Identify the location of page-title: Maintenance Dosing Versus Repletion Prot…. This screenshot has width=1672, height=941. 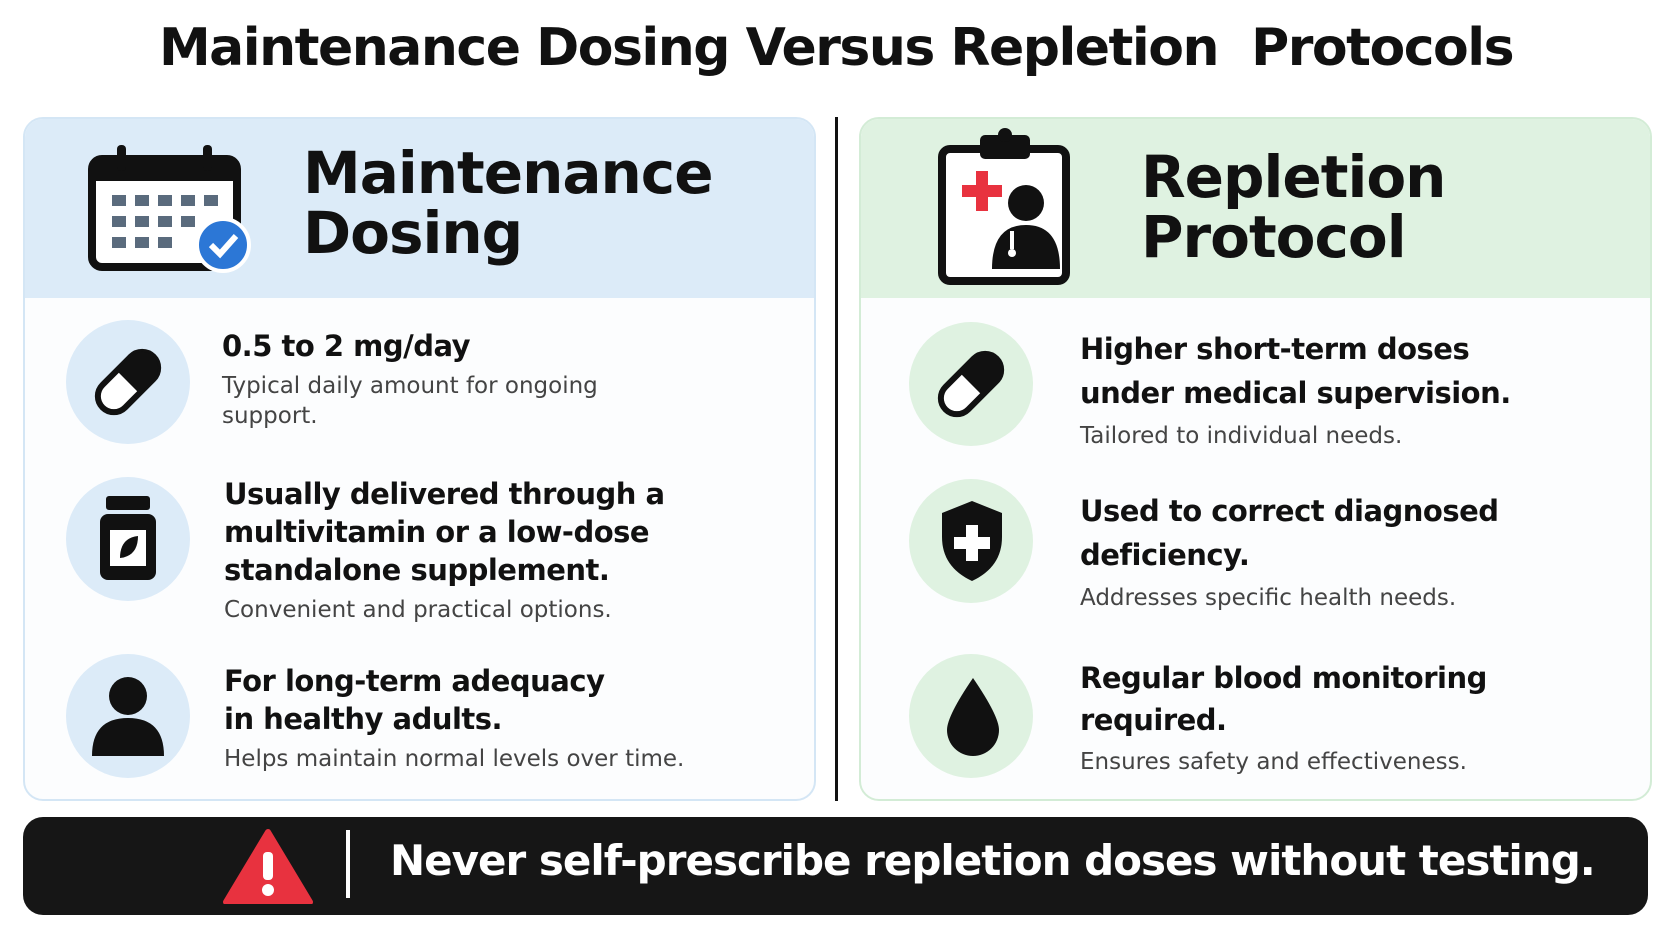
(836, 48).